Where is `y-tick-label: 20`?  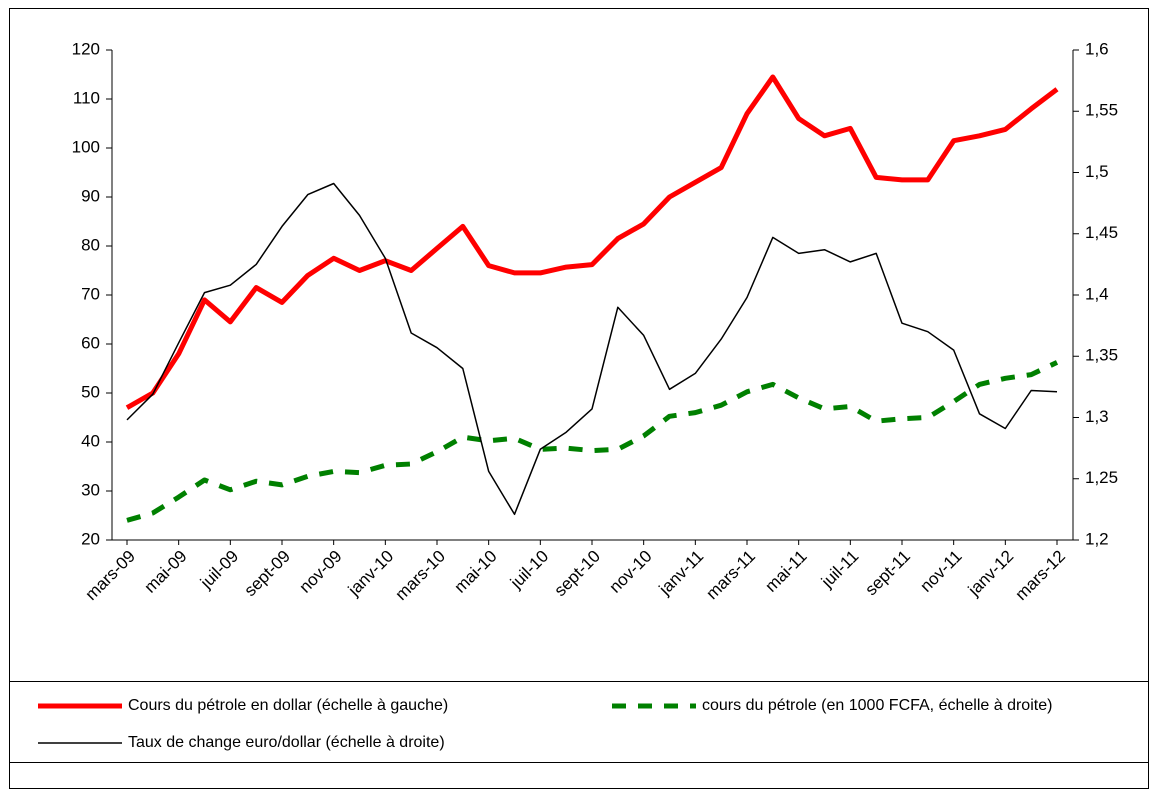
y-tick-label: 20 is located at coordinates (90, 538).